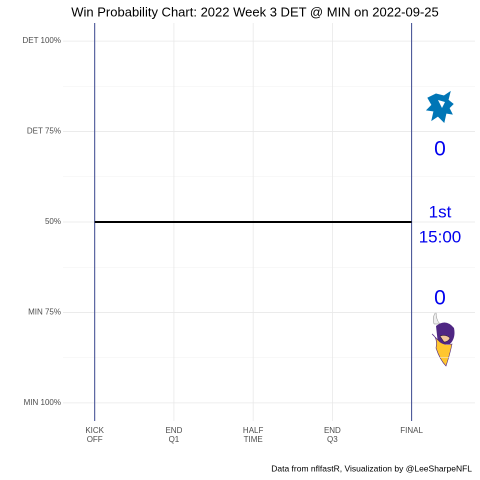 This screenshot has height=480, width=480. Describe the element at coordinates (440, 298) in the screenshot. I see `home-score: 0` at that location.